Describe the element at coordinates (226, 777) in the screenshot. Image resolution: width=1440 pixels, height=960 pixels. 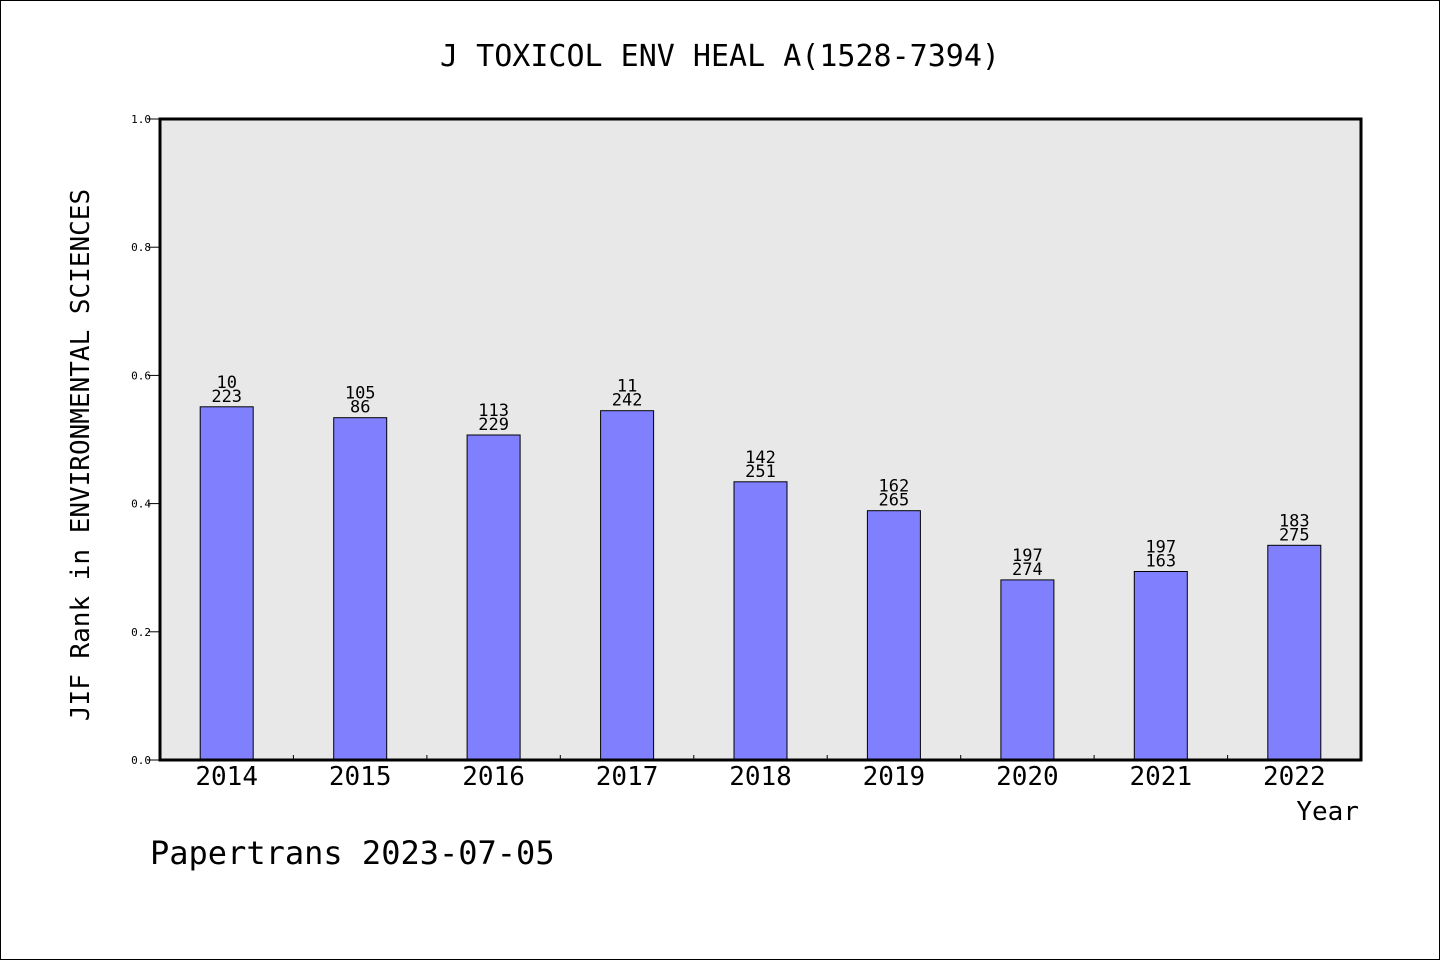
I see `x-tick-label-2014: 2014` at that location.